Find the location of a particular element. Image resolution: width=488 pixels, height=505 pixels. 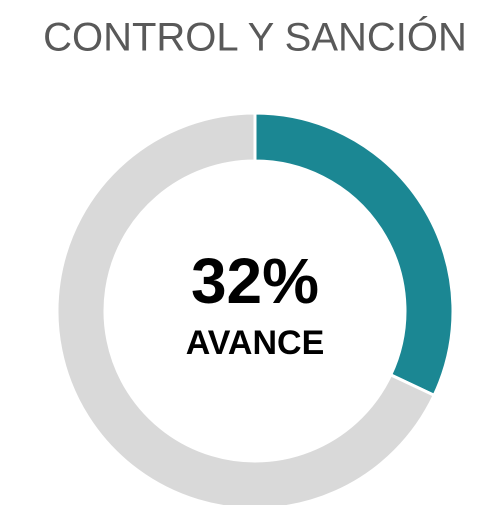

center-value: 32% is located at coordinates (255, 281).